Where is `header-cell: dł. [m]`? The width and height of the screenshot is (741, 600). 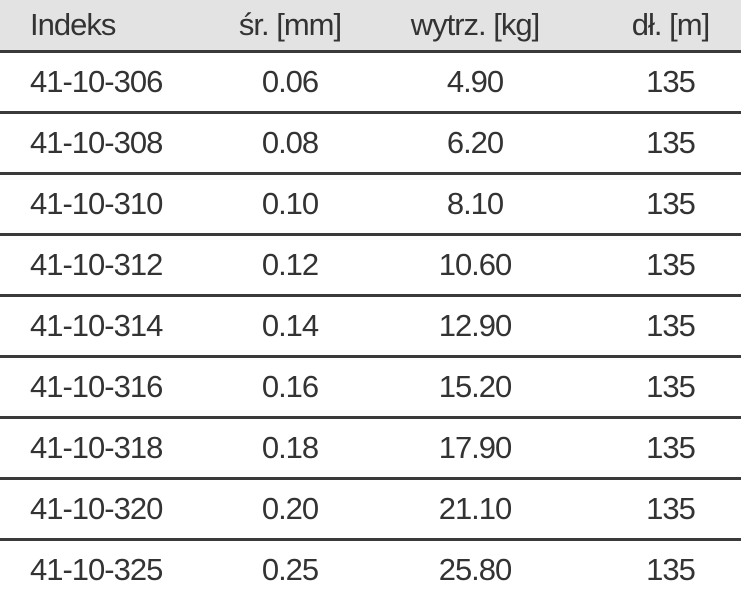
header-cell: dł. [m] is located at coordinates (670, 24).